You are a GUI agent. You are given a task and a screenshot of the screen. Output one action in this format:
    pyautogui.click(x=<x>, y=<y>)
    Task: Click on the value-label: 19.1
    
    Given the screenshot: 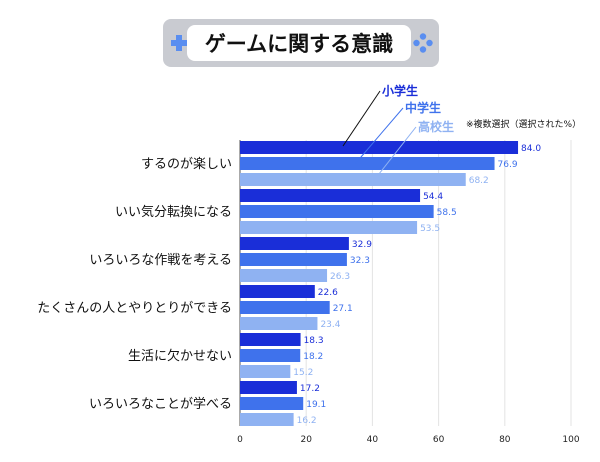 What is the action you would take?
    pyautogui.click(x=316, y=405)
    